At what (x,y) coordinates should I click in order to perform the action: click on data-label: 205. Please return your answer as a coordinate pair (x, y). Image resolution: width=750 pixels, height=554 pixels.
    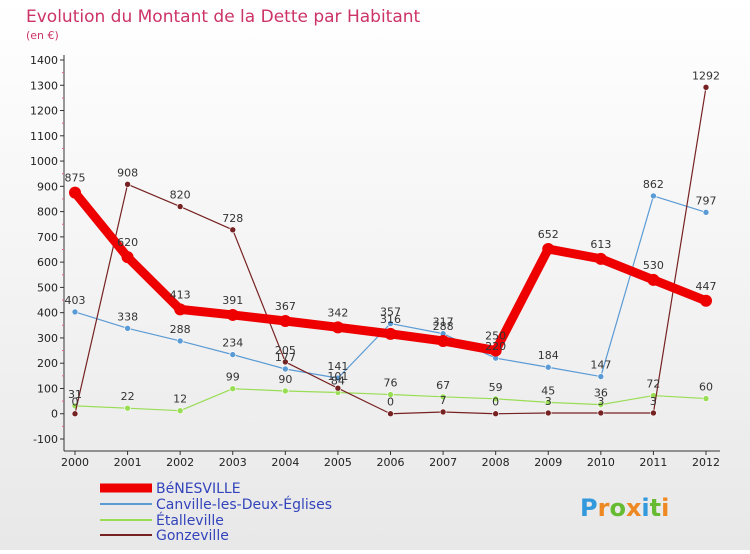
    Looking at the image, I should click on (285, 350).